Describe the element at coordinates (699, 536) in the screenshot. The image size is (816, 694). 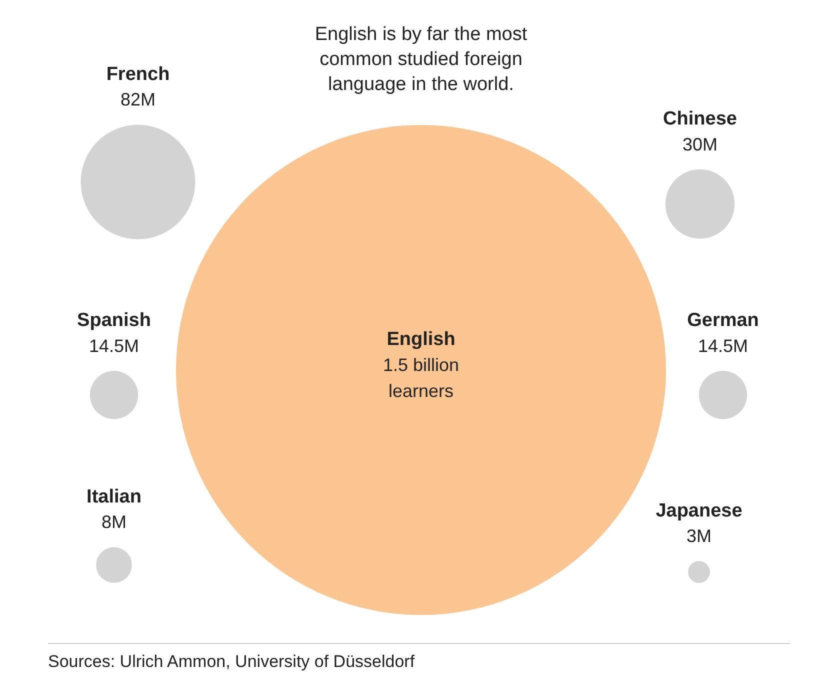
I see `data-label: 3M` at that location.